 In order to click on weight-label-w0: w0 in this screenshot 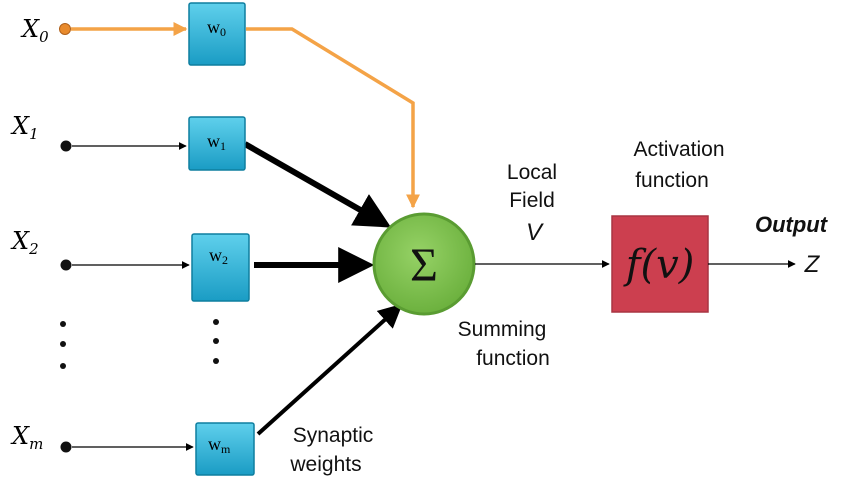, I will do `click(216, 28)`.